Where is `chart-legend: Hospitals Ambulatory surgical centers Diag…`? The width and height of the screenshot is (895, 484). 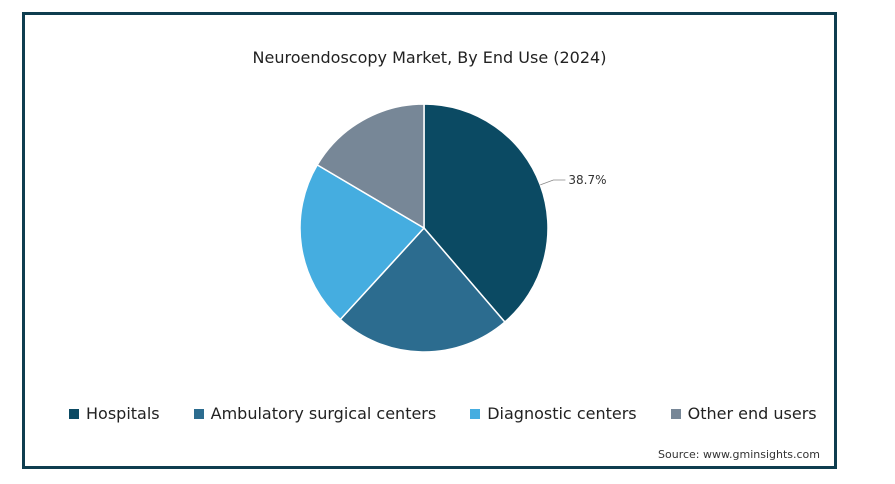
chart-legend: Hospitals Ambulatory surgical centers Diag… is located at coordinates (460, 413).